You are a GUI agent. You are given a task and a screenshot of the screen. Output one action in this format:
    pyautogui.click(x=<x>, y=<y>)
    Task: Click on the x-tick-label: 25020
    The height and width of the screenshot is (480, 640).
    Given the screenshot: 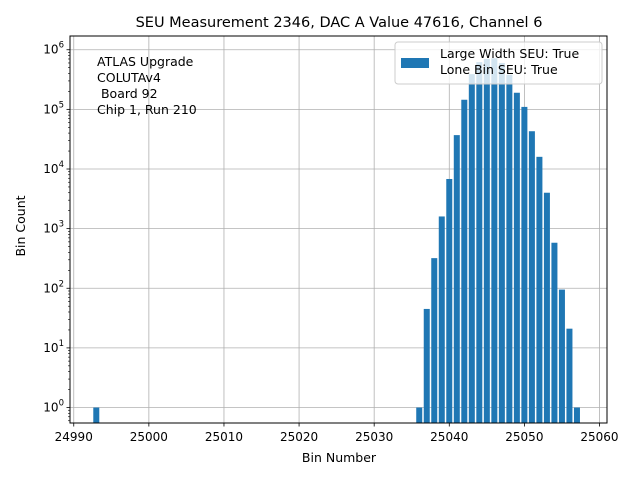 What is the action you would take?
    pyautogui.click(x=299, y=437)
    